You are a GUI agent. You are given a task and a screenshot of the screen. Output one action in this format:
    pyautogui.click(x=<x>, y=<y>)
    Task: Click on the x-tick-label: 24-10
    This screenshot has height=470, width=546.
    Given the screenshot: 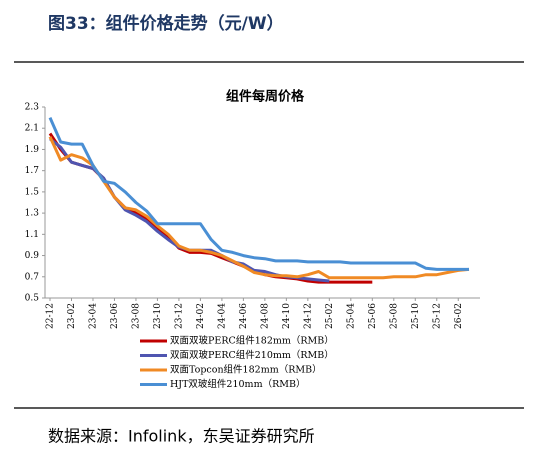 What is the action you would take?
    pyautogui.click(x=287, y=316)
    